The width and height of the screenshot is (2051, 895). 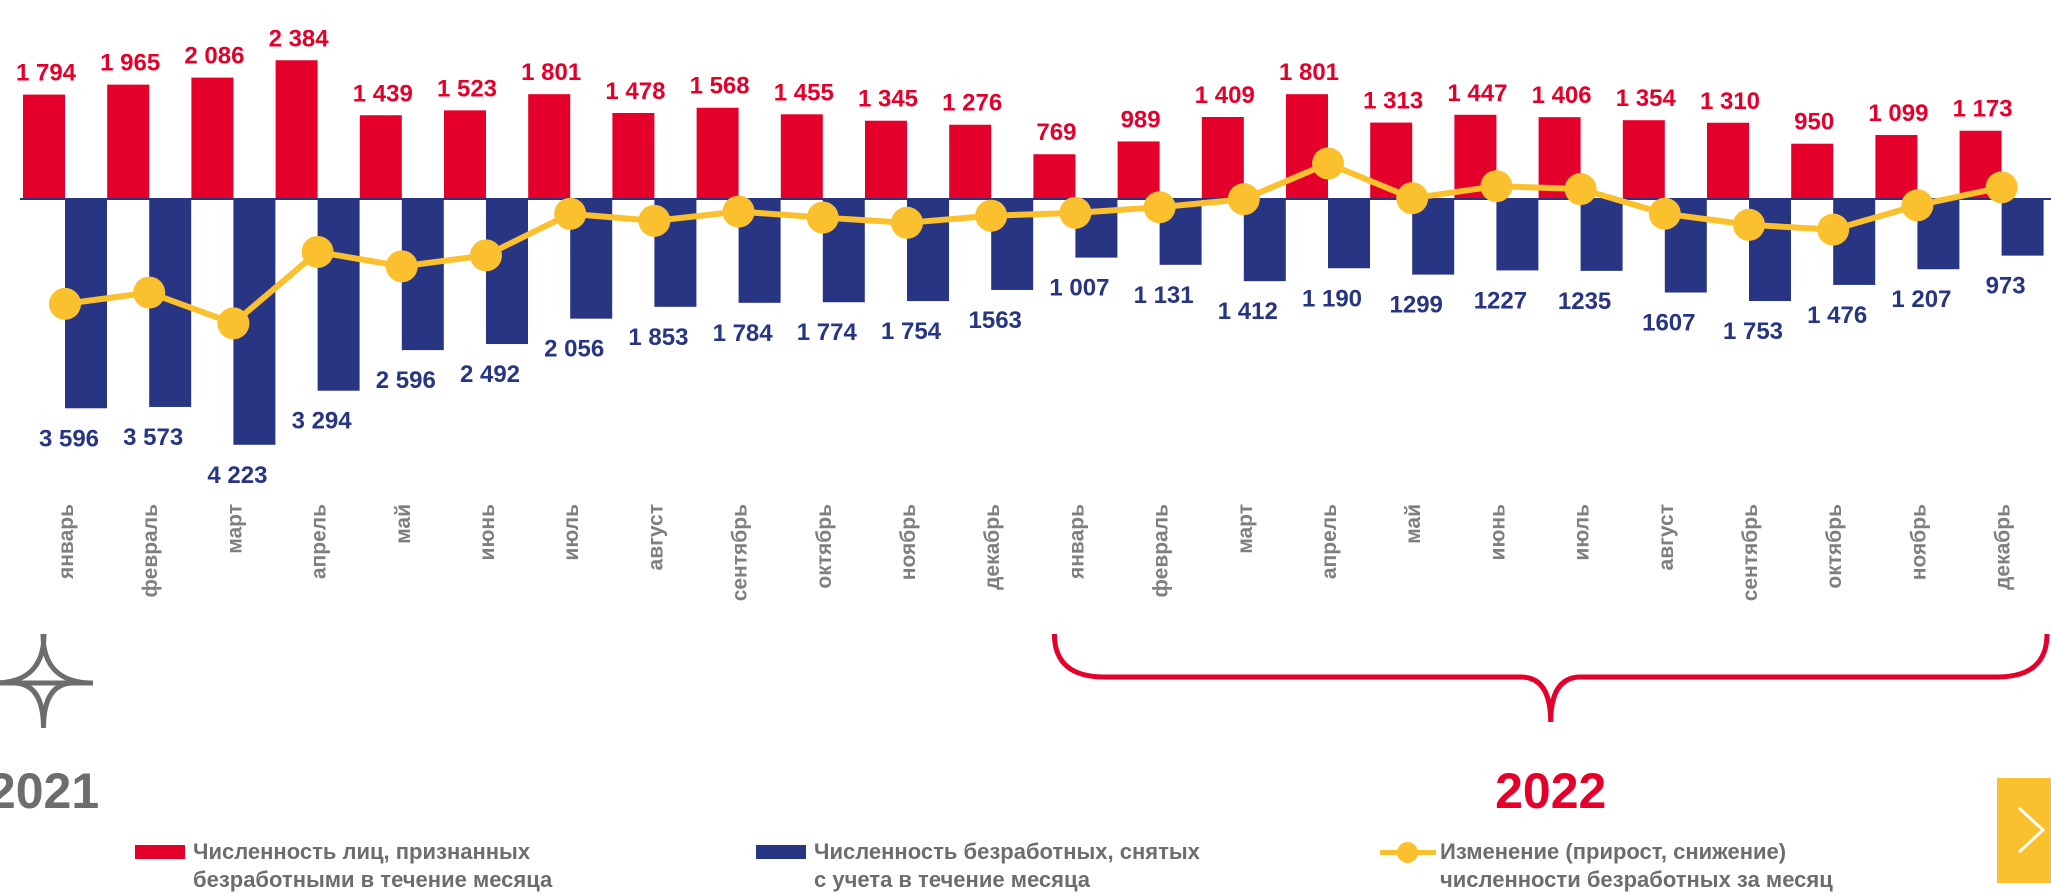 What do you see at coordinates (69, 438) in the screenshot?
I see `data-label: 3 596` at bounding box center [69, 438].